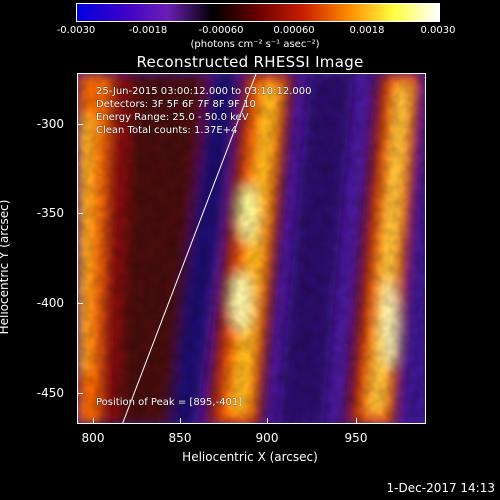 The height and width of the screenshot is (500, 500). I want to click on x-tick-label: 850, so click(180, 438).